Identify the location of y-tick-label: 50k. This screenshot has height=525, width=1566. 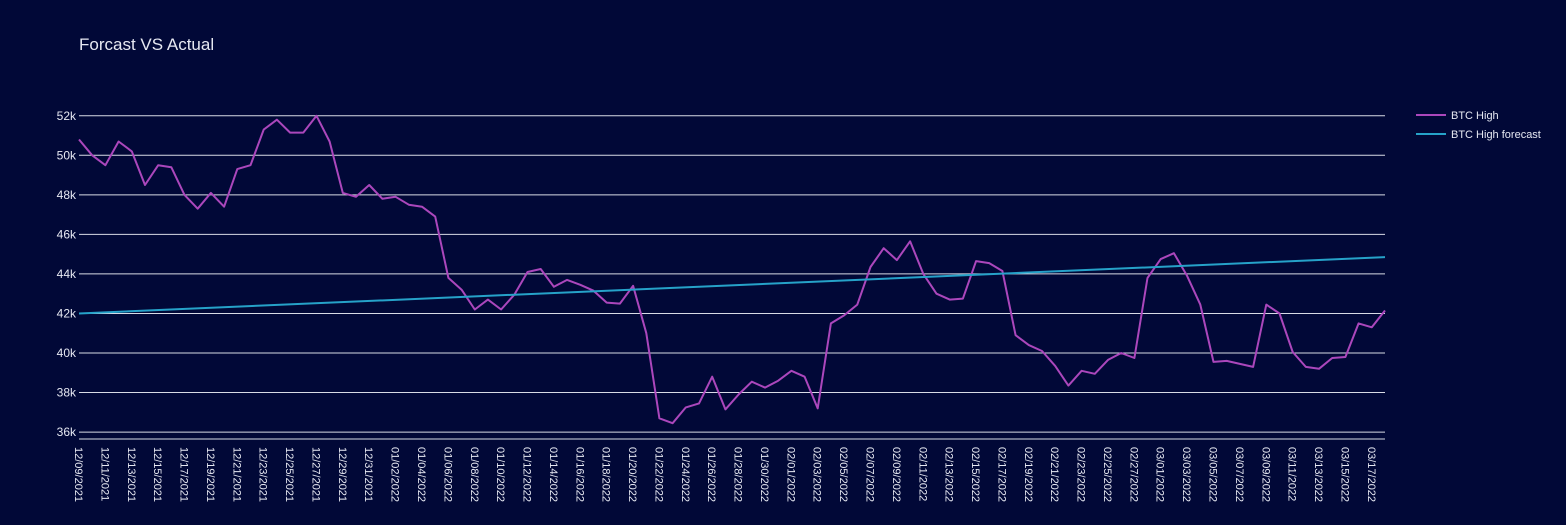
(67, 155).